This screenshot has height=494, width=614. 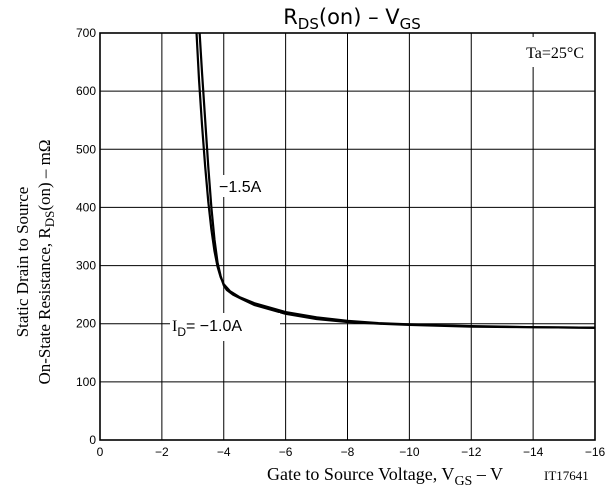 I want to click on x-tick-label: −6, so click(x=286, y=452).